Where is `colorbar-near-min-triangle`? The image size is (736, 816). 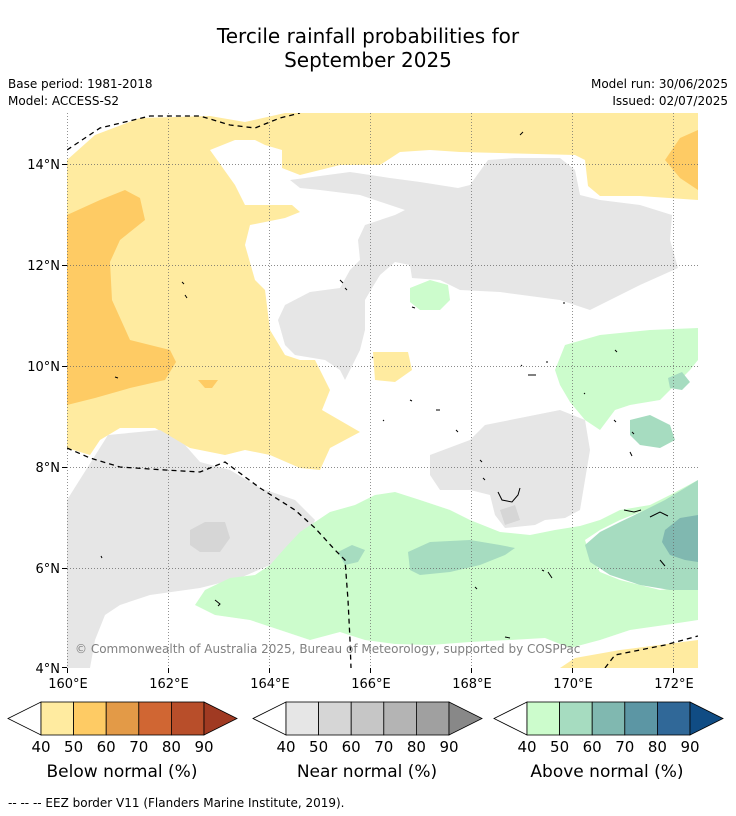 colorbar-near-min-triangle is located at coordinates (269, 718).